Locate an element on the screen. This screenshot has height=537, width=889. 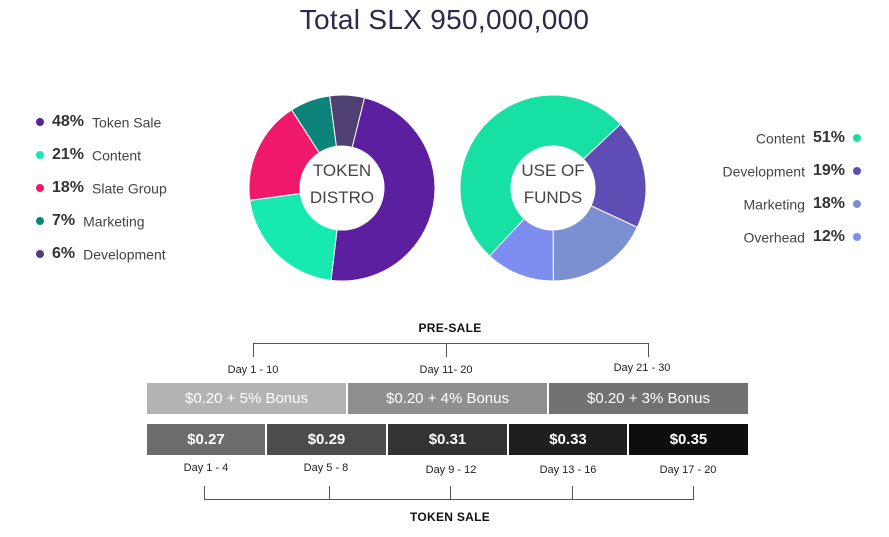
donut-center-label: TOKEN is located at coordinates (342, 170).